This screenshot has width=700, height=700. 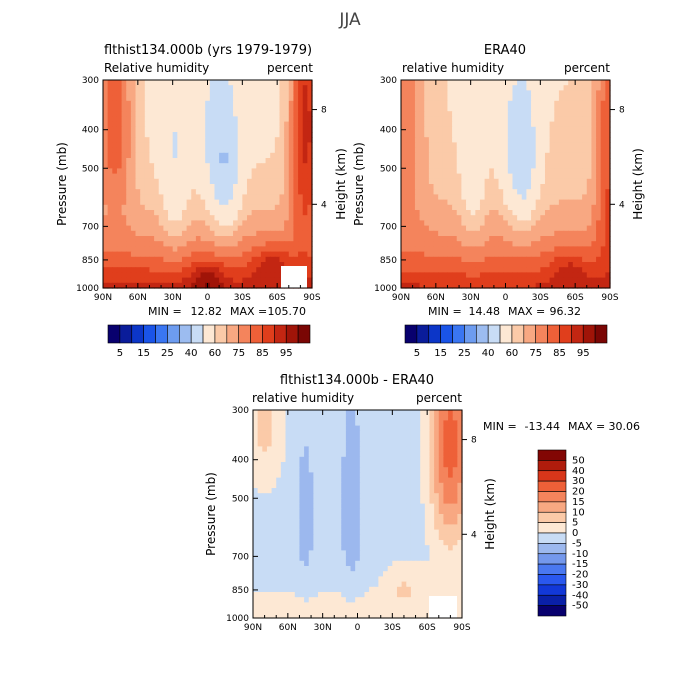 I want to click on colorbar-label: 85, so click(x=262, y=353).